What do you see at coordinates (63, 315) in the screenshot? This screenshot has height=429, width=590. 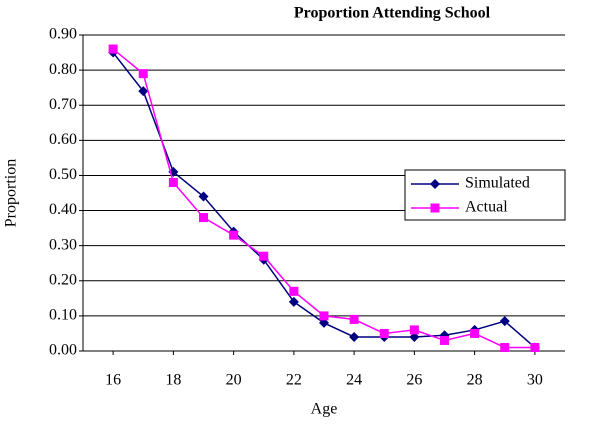 I see `y-tick-label: 0.10` at bounding box center [63, 315].